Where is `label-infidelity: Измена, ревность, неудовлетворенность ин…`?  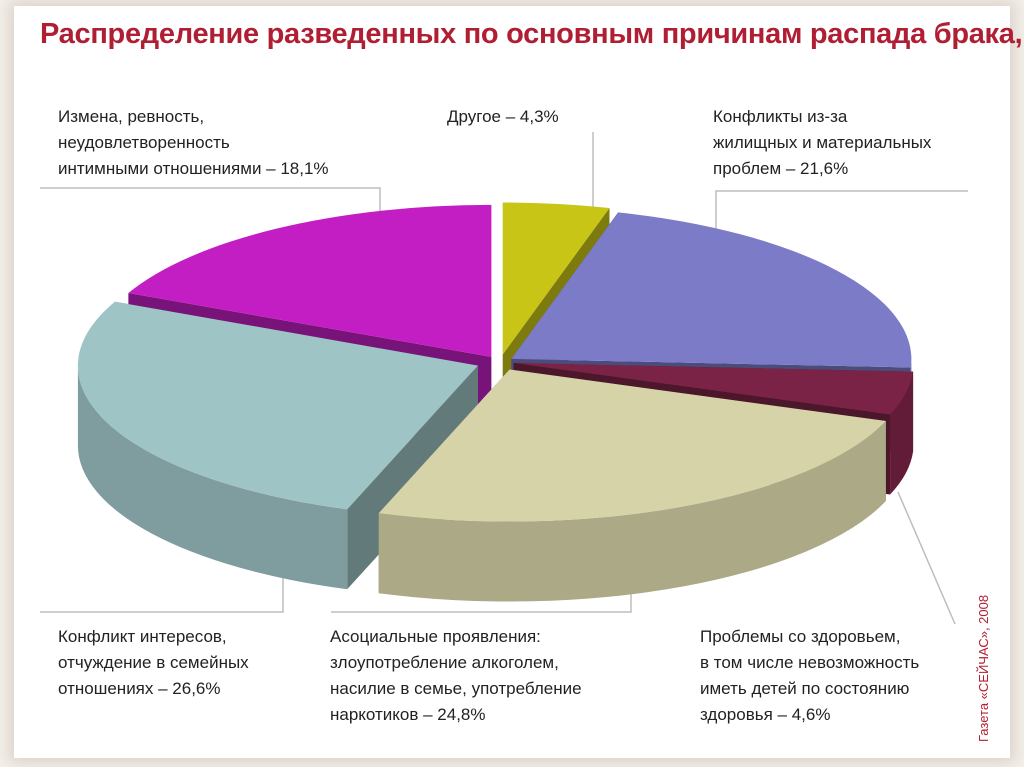 label-infidelity: Измена, ревность, неудовлетворенность ин… is located at coordinates (193, 142).